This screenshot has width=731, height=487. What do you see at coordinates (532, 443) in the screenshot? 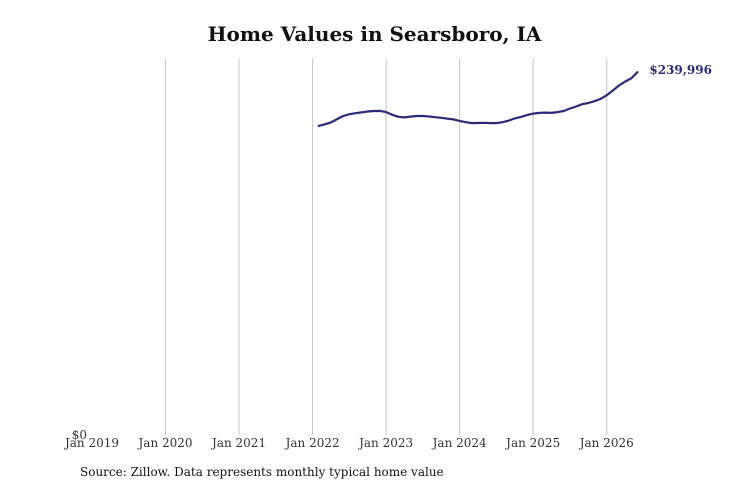
I see `x-tick-label: Jan 2025` at bounding box center [532, 443].